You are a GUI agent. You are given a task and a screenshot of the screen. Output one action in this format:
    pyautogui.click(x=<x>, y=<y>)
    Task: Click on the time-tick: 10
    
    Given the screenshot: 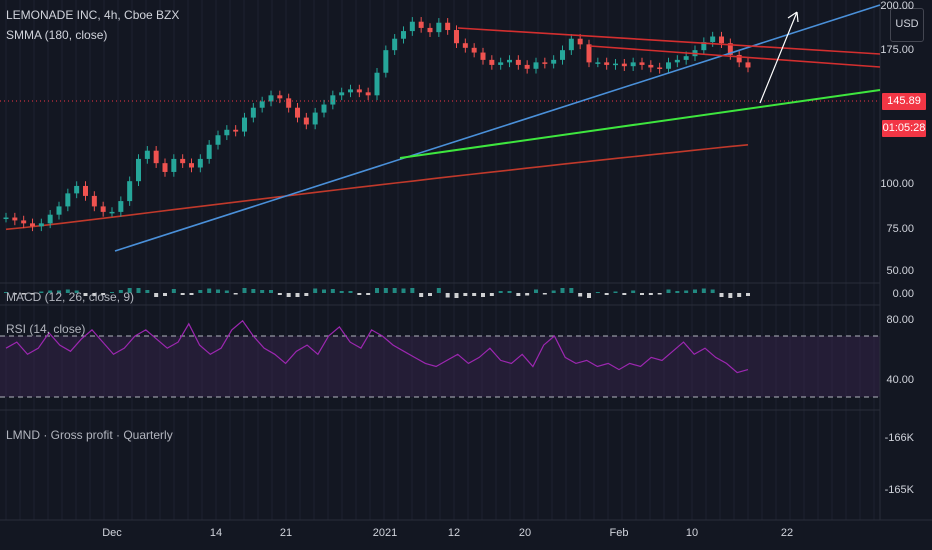 What is the action you would take?
    pyautogui.click(x=692, y=533)
    